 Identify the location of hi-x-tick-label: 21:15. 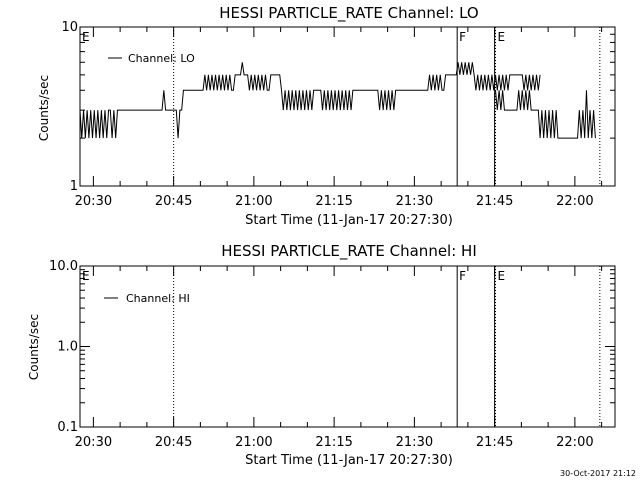
(333, 442).